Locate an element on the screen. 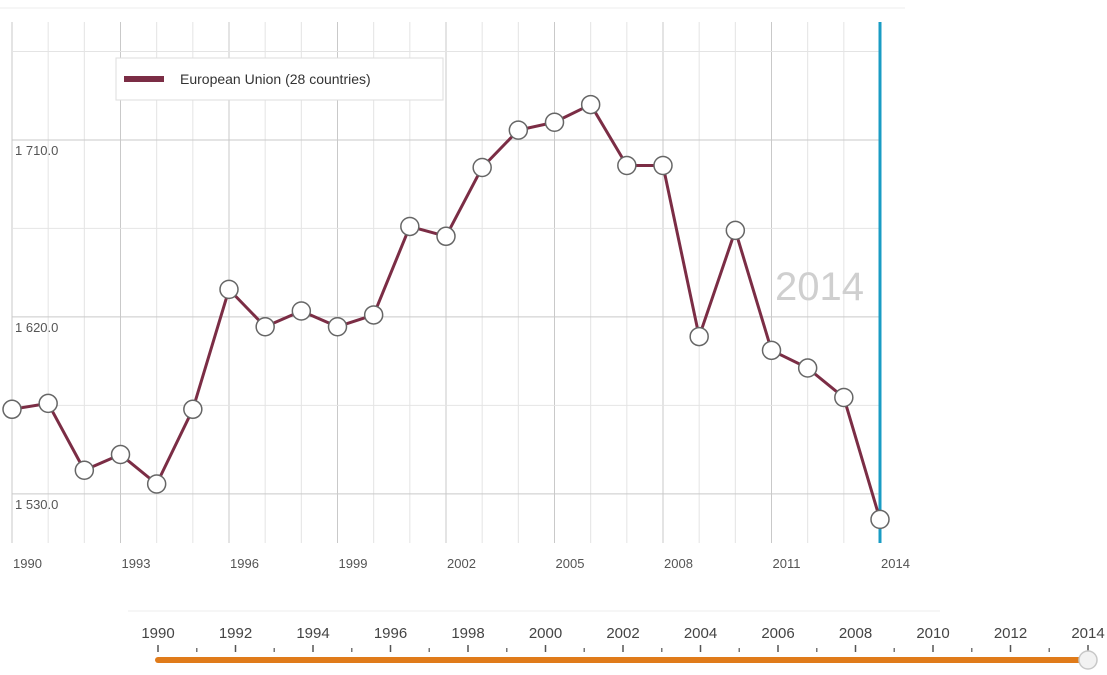 This screenshot has height=675, width=1107. slider-year-label: 1992 is located at coordinates (235, 633).